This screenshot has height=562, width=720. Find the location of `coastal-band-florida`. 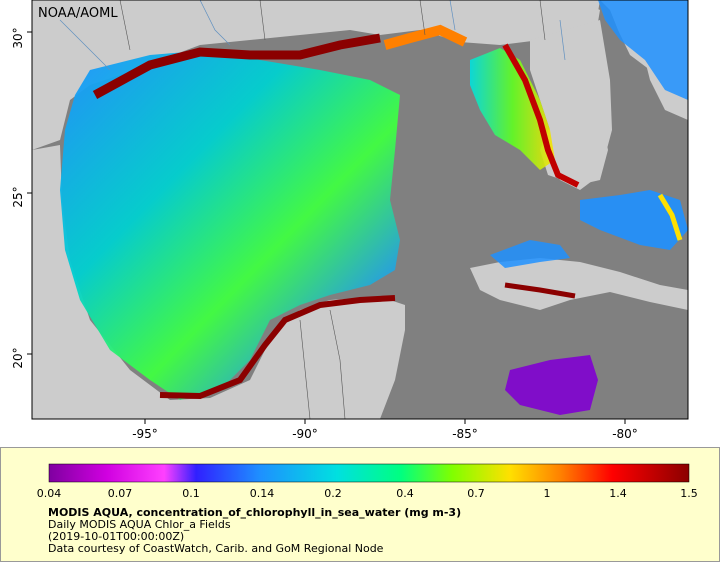

coastal-band-florida is located at coordinates (541, 115).